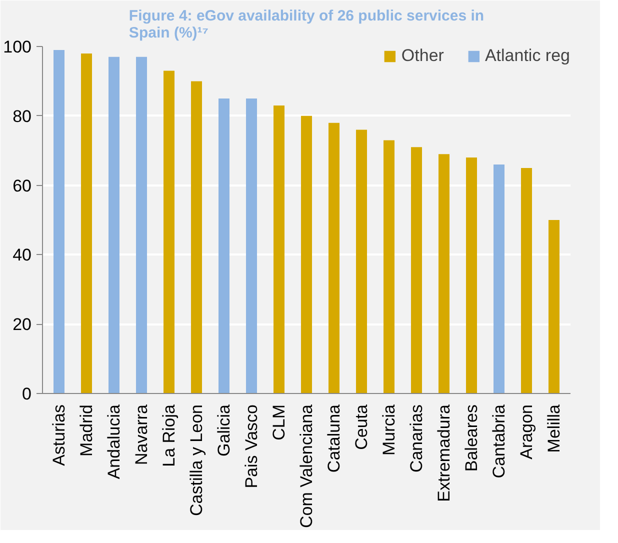  I want to click on x-tick-label: La Rioja, so click(169, 435).